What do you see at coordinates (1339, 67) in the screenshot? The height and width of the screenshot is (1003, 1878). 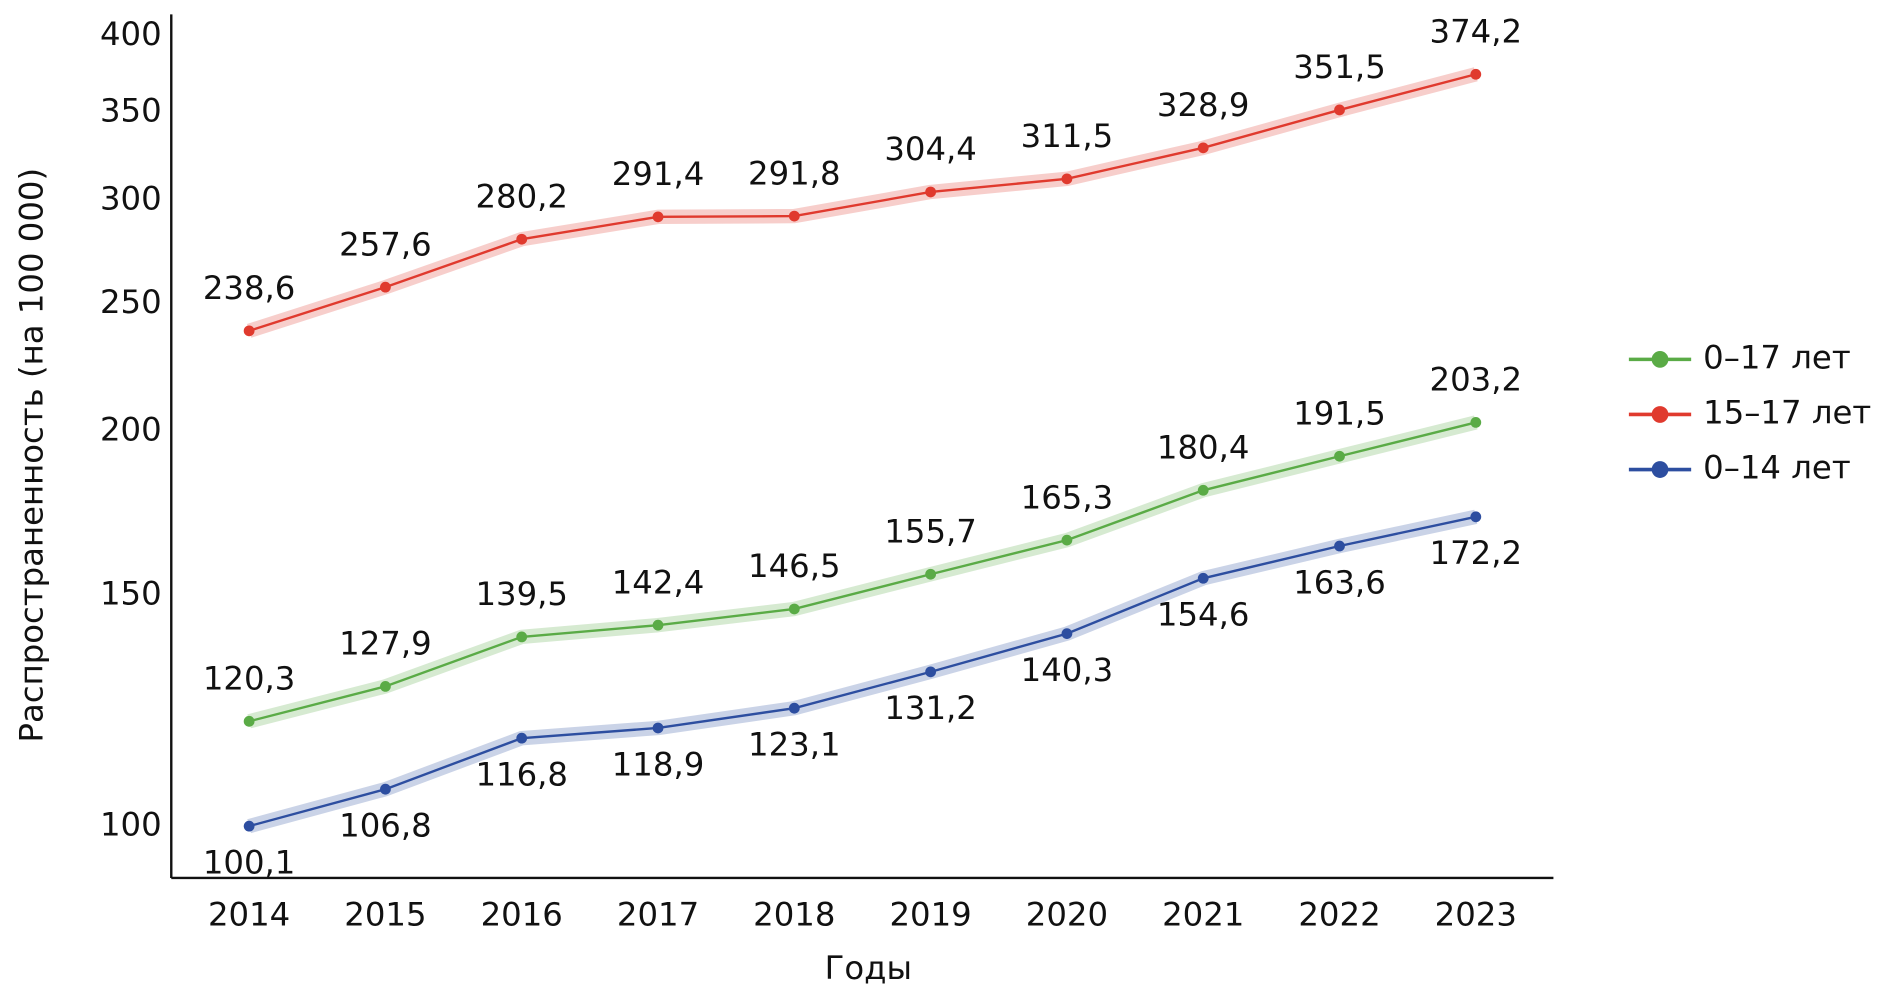 I see `data-label: 351,5` at bounding box center [1339, 67].